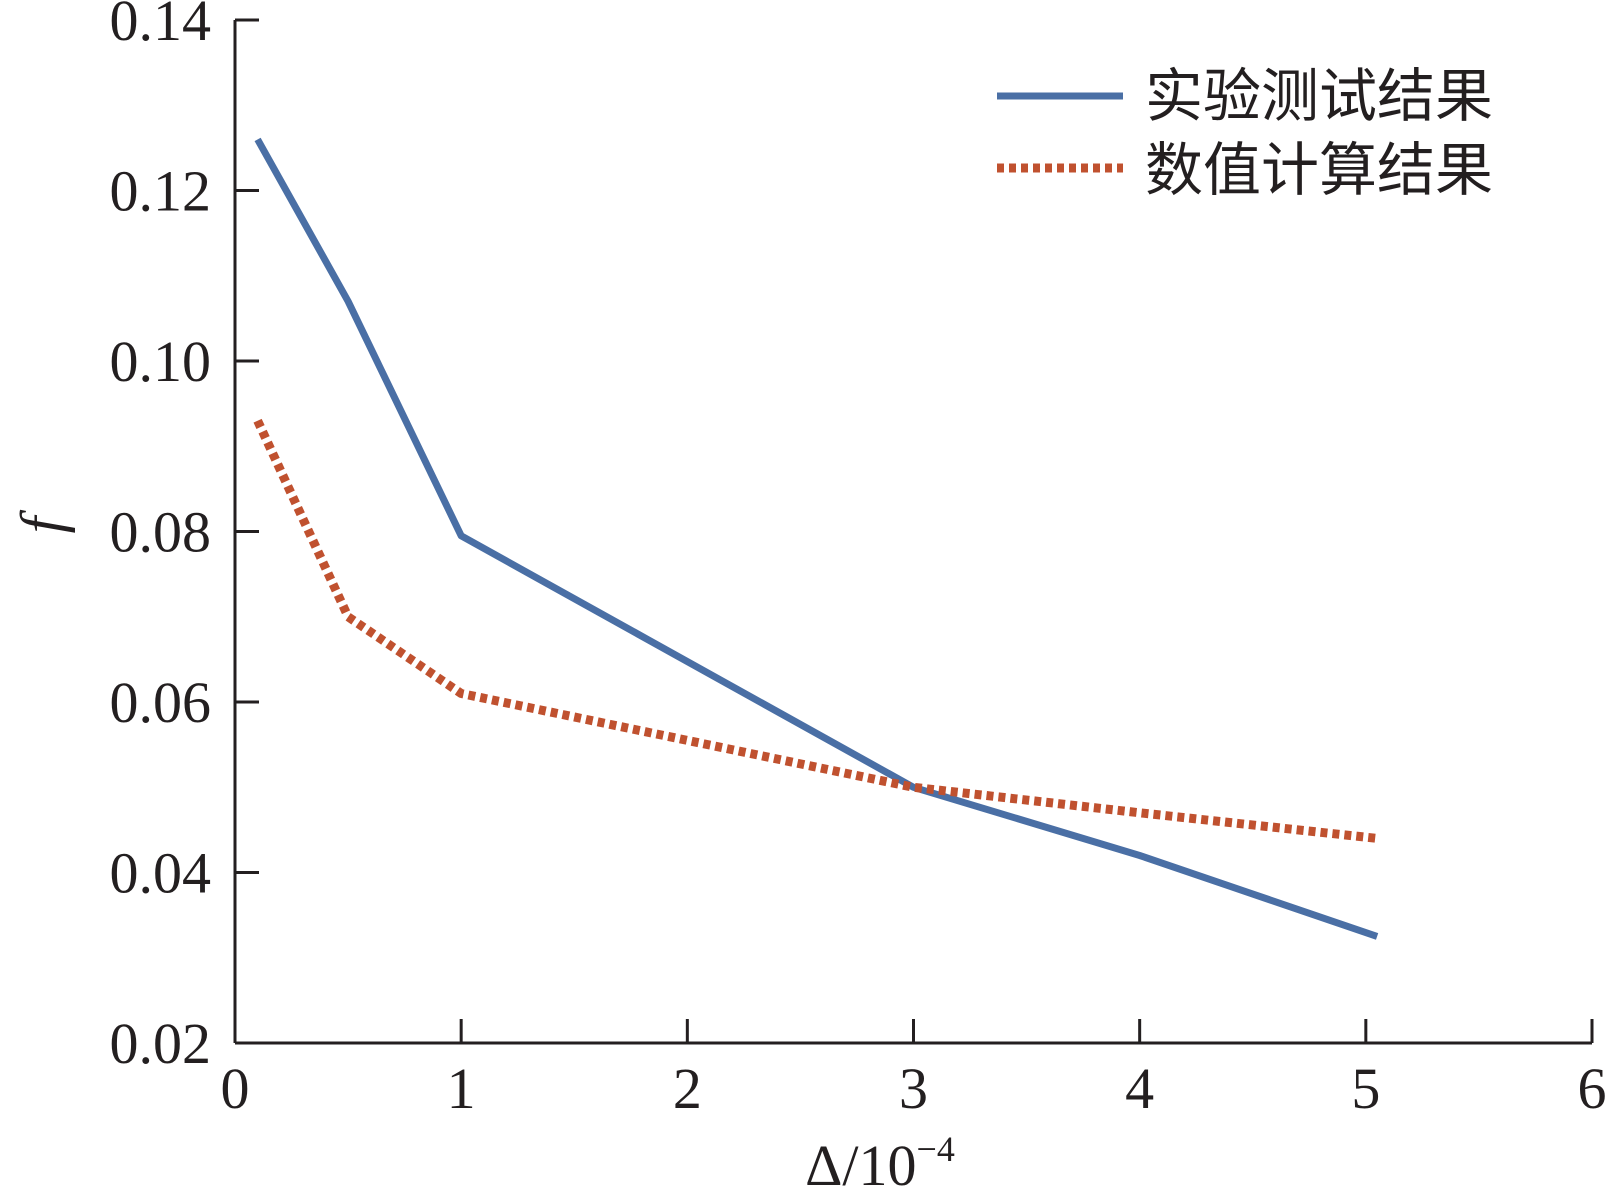 The height and width of the screenshot is (1195, 1620). I want to click on y-axis-label: f, so click(42, 521).